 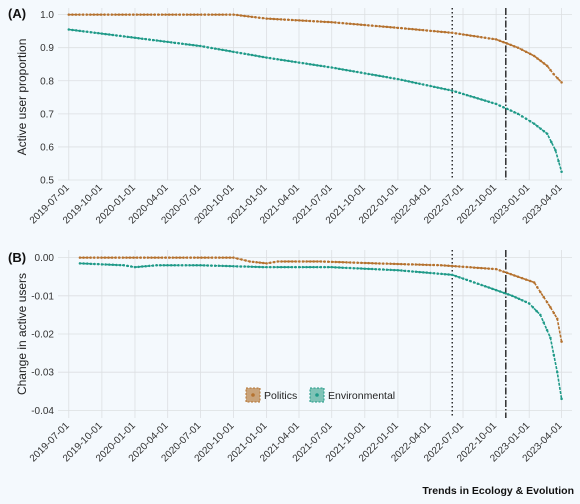 What do you see at coordinates (42, 335) in the screenshot?
I see `y-tick-label-b: -0.02` at bounding box center [42, 335].